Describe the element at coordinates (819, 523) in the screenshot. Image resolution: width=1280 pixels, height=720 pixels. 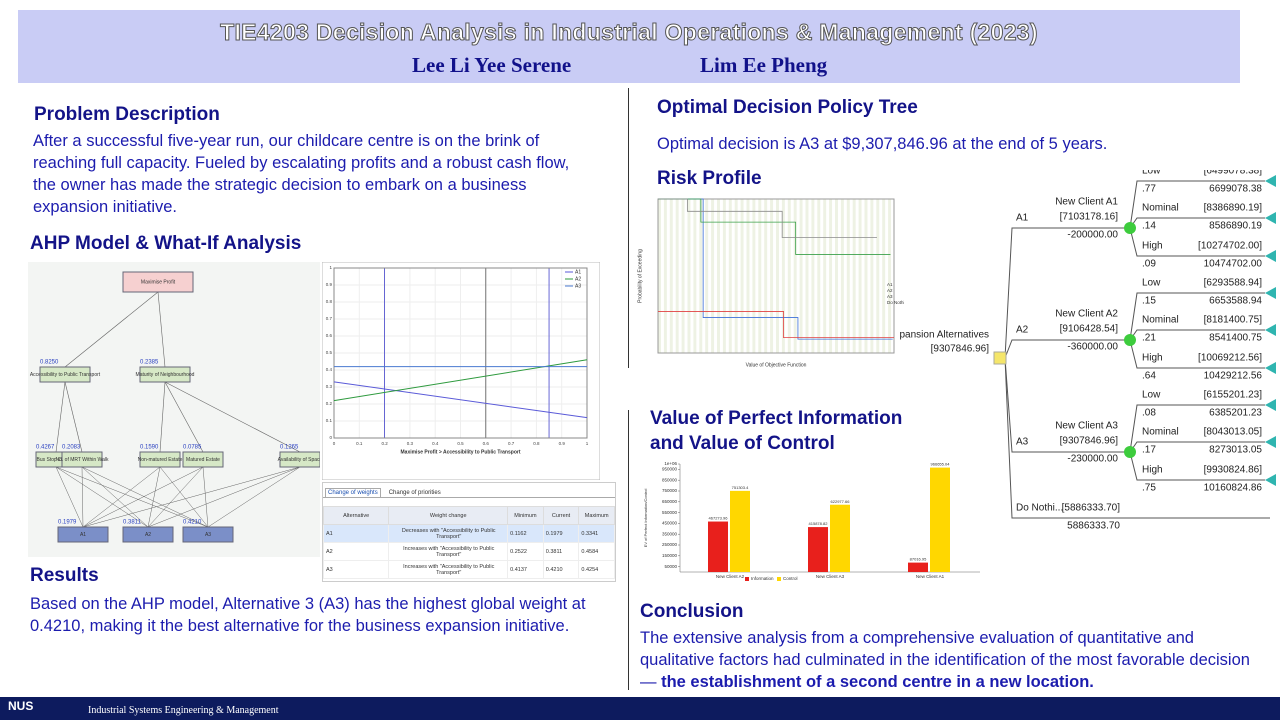
I see `data-label: 415878.82` at that location.